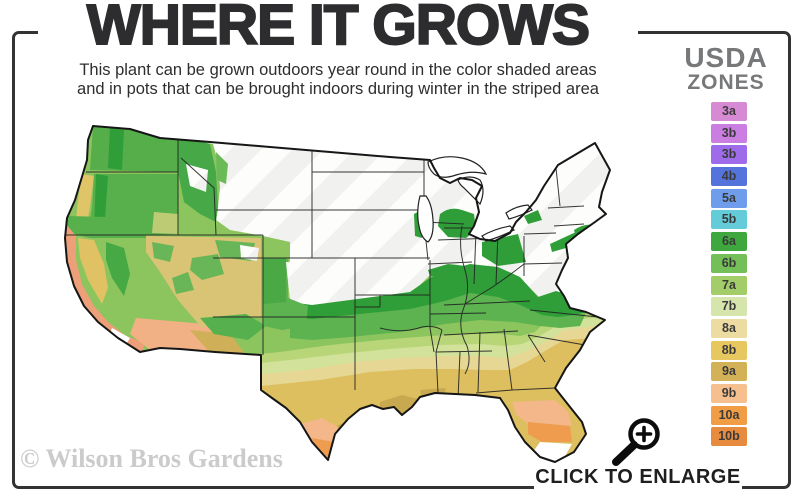 The width and height of the screenshot is (800, 500). Describe the element at coordinates (729, 242) in the screenshot. I see `legend-chip-6a: 6a` at that location.